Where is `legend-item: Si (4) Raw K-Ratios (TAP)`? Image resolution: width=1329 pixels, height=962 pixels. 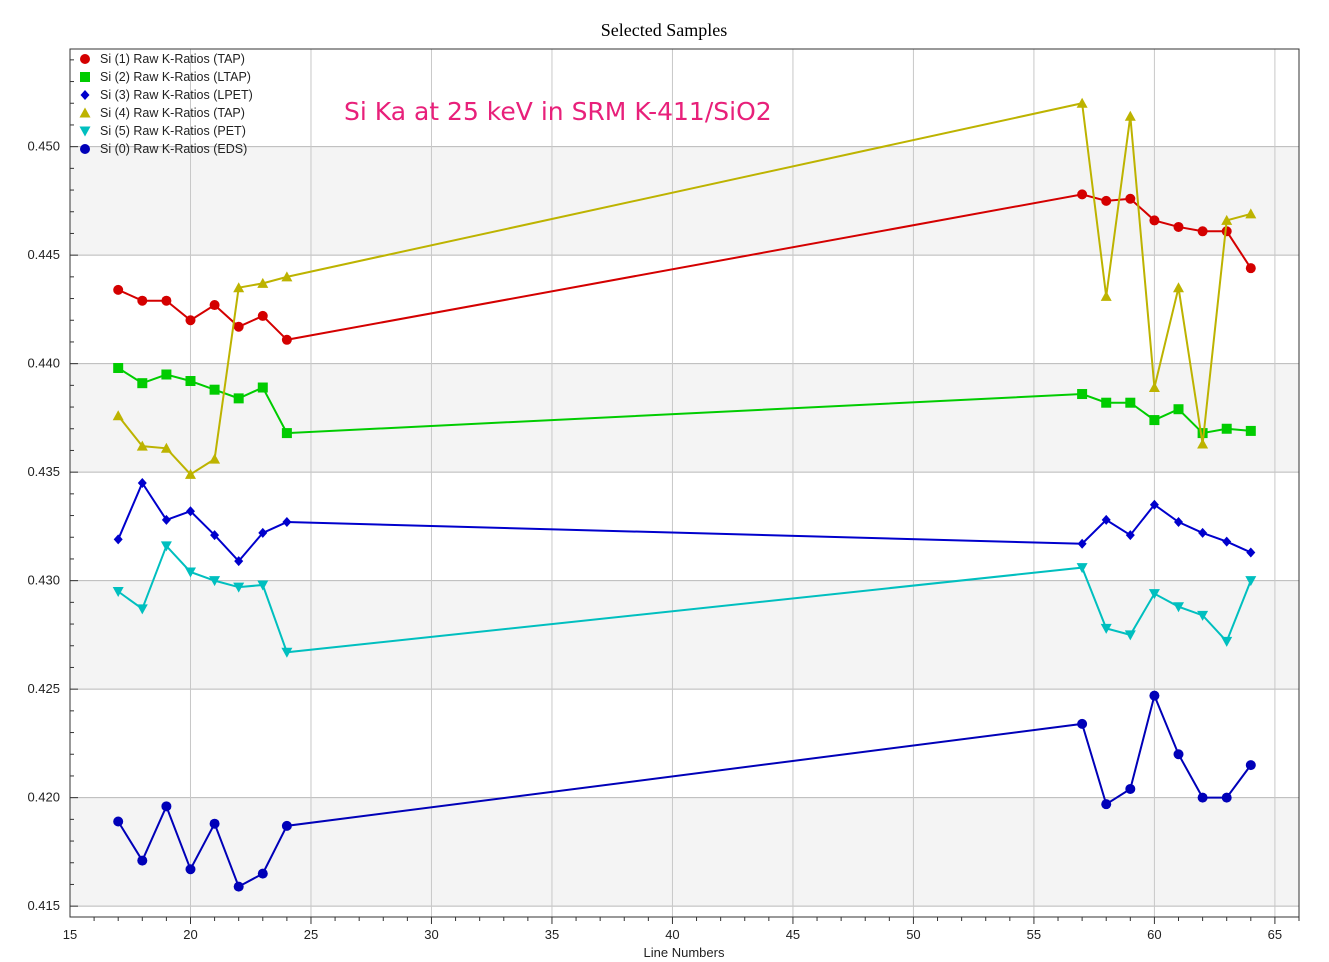
legend-item: Si (4) Raw K-Ratios (TAP) is located at coordinates (162, 113).